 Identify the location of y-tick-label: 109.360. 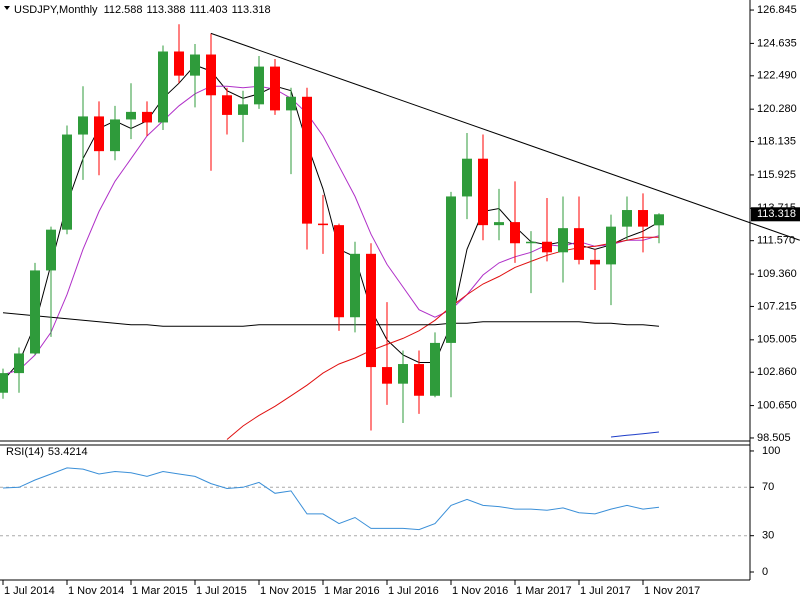
(777, 274).